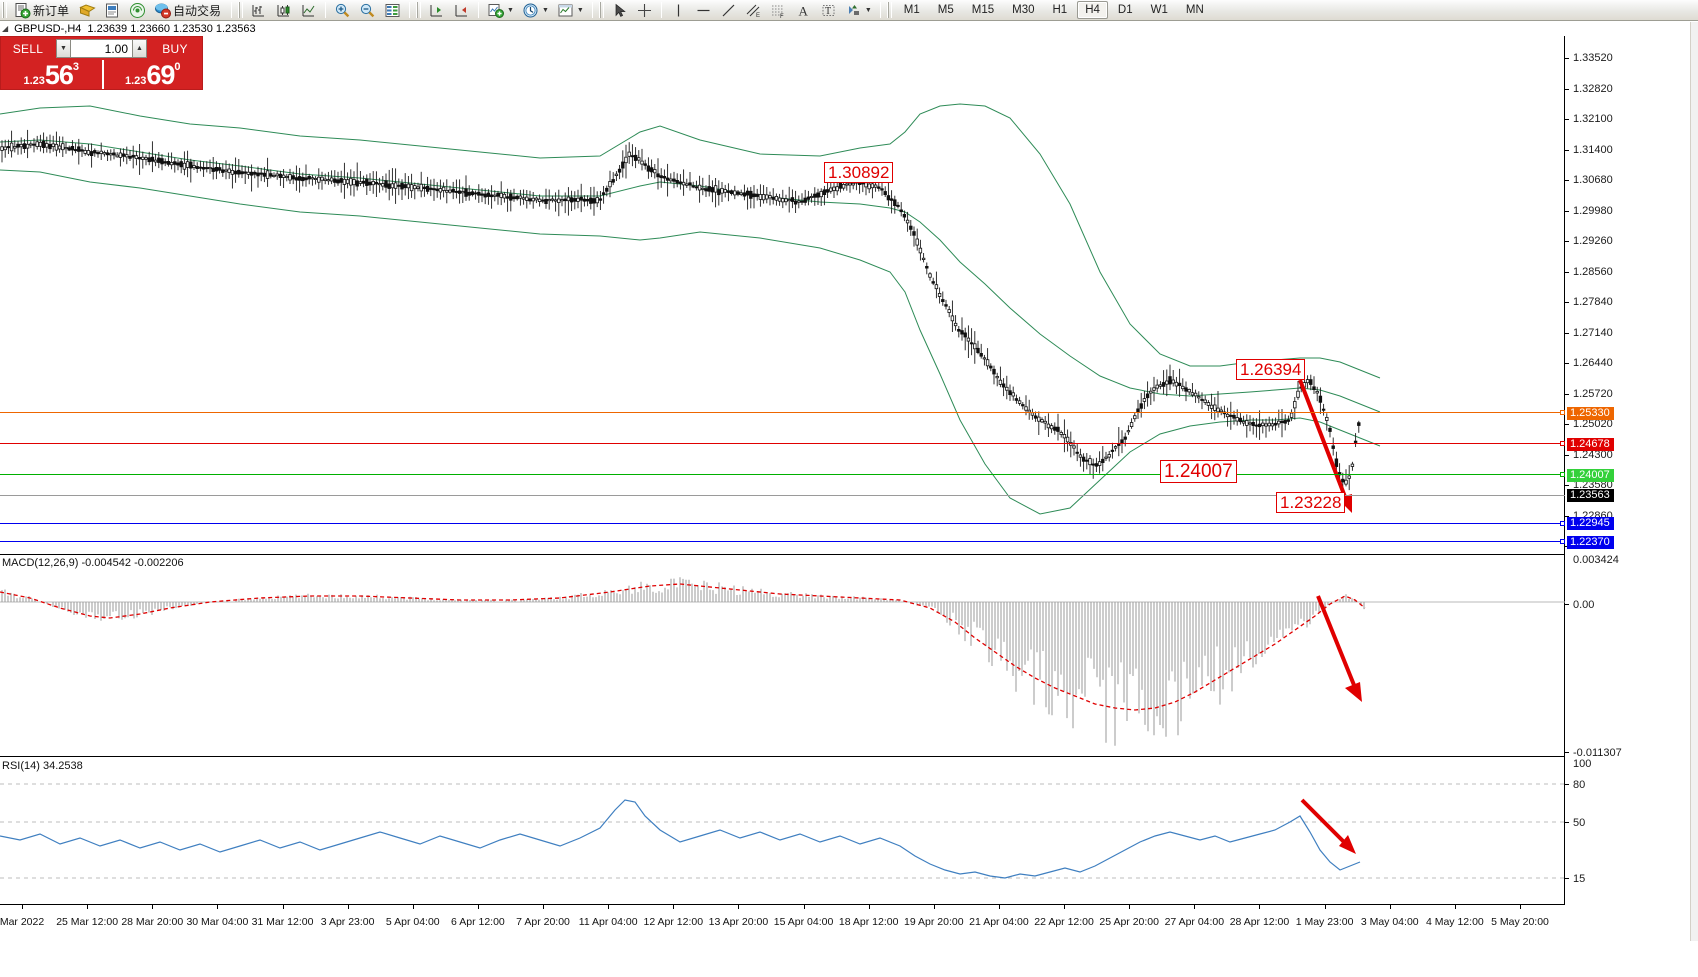 The width and height of the screenshot is (1698, 977). Describe the element at coordinates (436, 10) in the screenshot. I see `chart-shift-button` at that location.